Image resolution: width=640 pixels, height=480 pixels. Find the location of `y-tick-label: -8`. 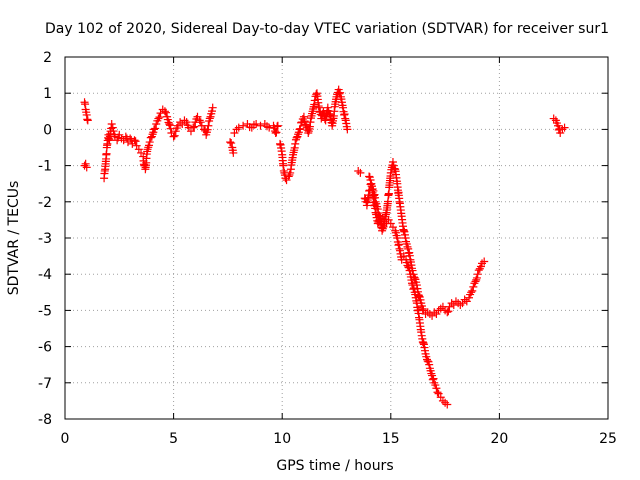

y-tick-label: -8 is located at coordinates (45, 420).